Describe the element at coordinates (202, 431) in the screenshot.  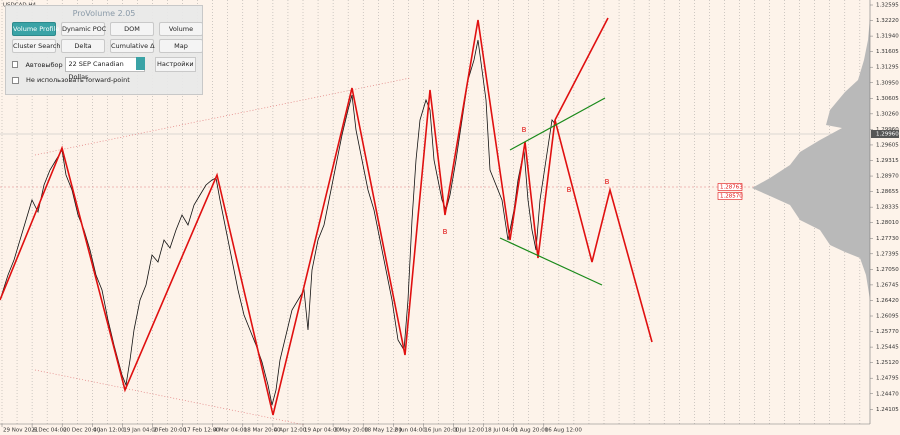
I see `time-label: 17 Feb 12:00` at that location.